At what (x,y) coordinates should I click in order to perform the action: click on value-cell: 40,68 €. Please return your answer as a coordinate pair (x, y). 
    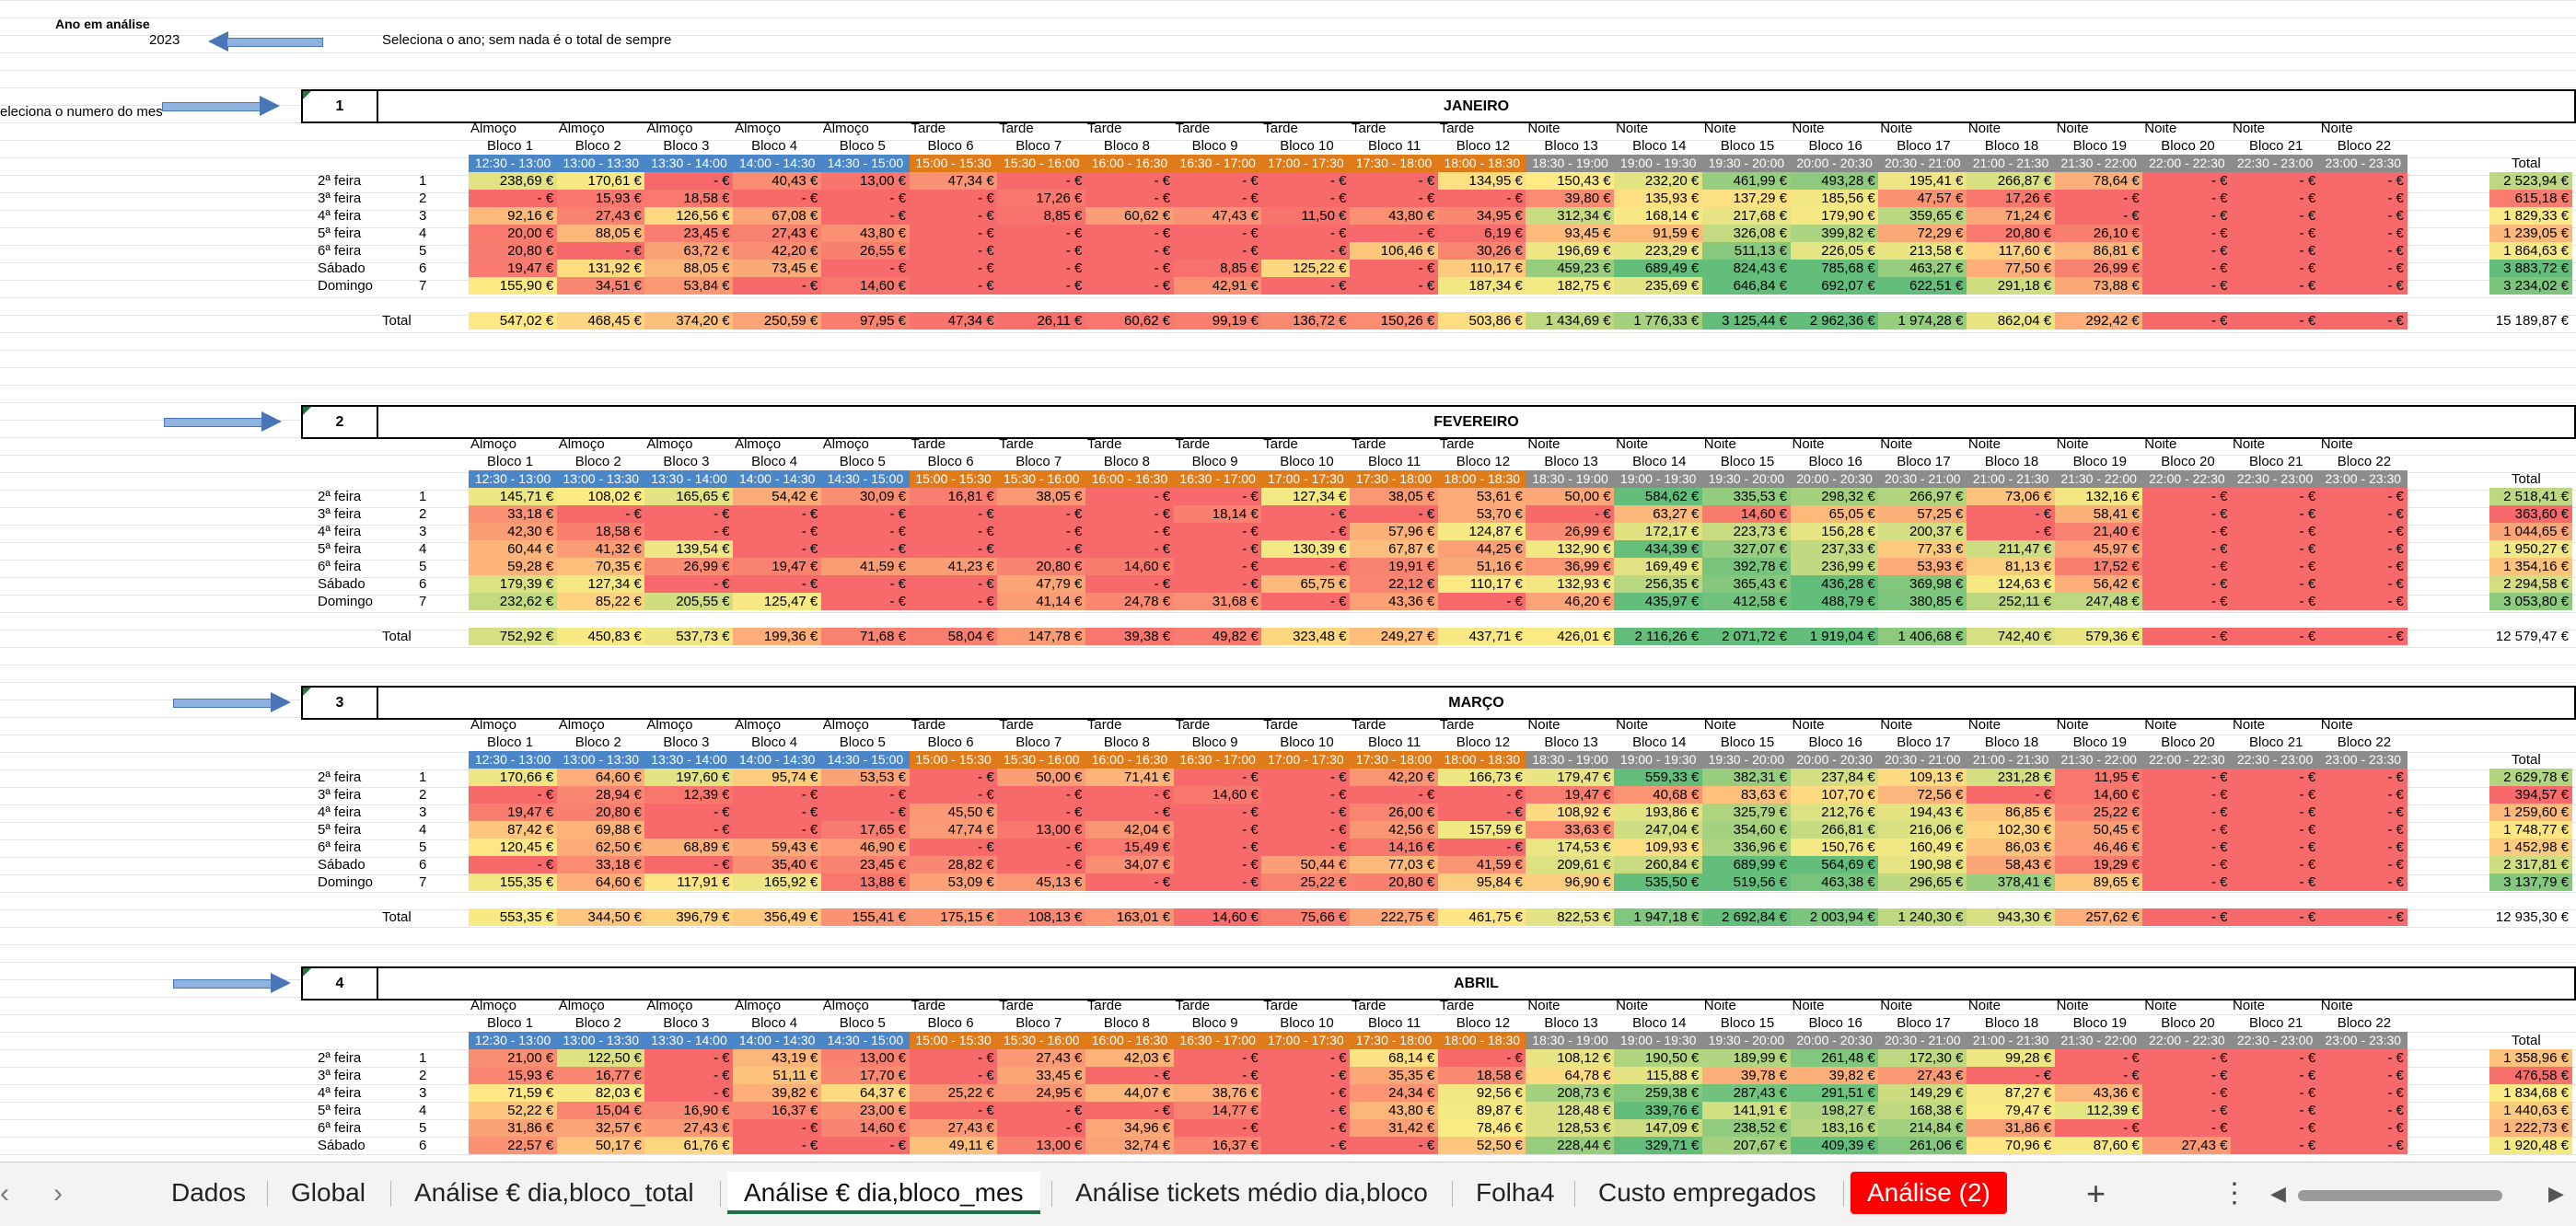
    Looking at the image, I should click on (1658, 795).